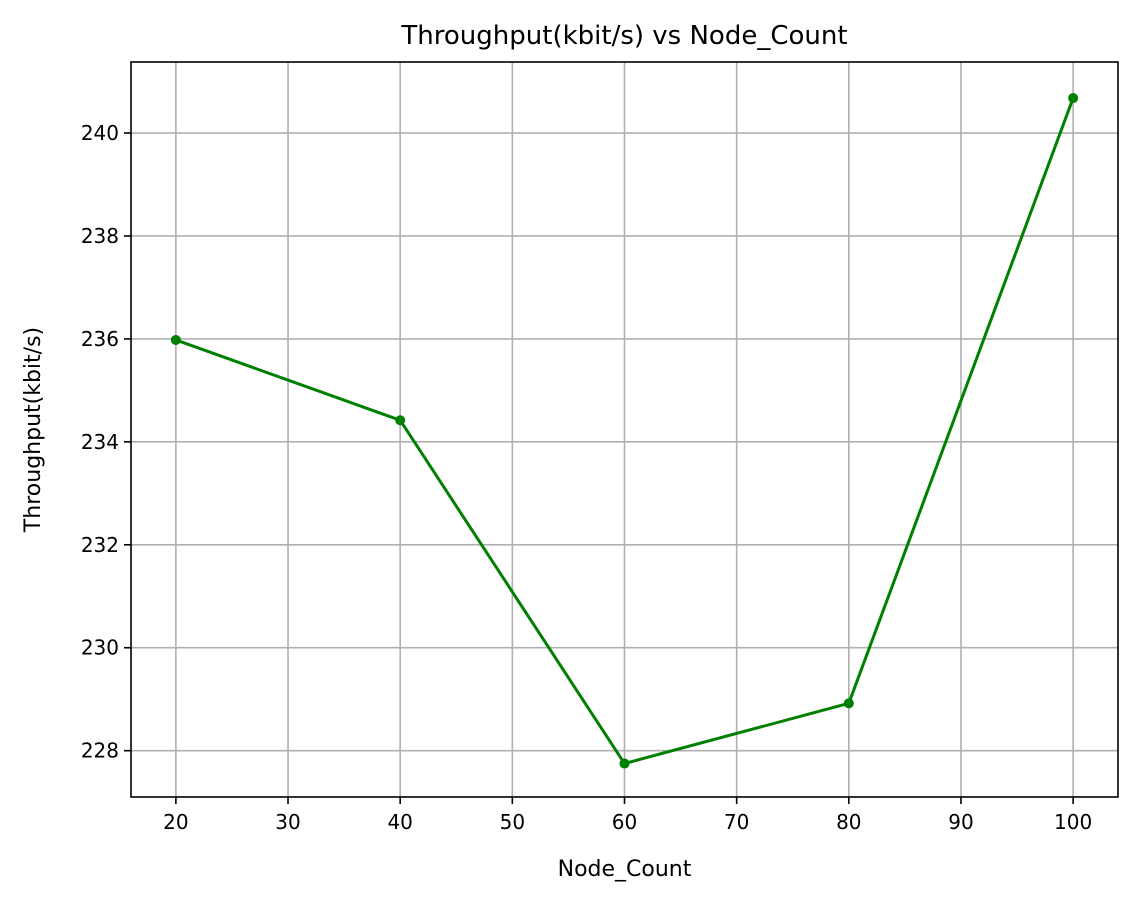 This screenshot has width=1137, height=905. Describe the element at coordinates (100, 236) in the screenshot. I see `y-tick-label: 238` at that location.